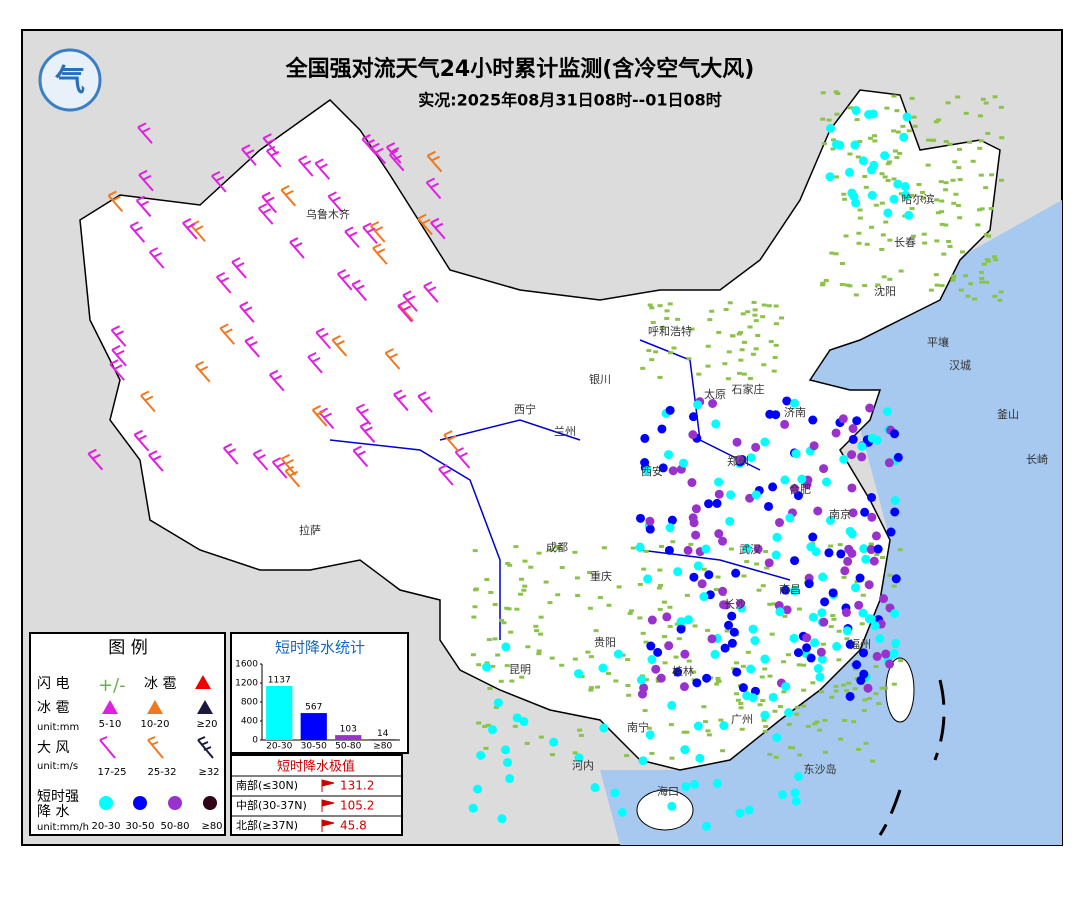  What do you see at coordinates (255, 741) in the screenshot?
I see `y-tick-label: 0` at bounding box center [255, 741].